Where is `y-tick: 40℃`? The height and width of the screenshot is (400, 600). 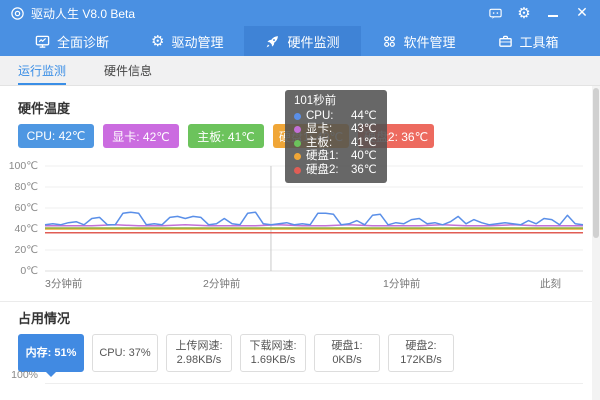 y-tick: 40℃ is located at coordinates (26, 229).